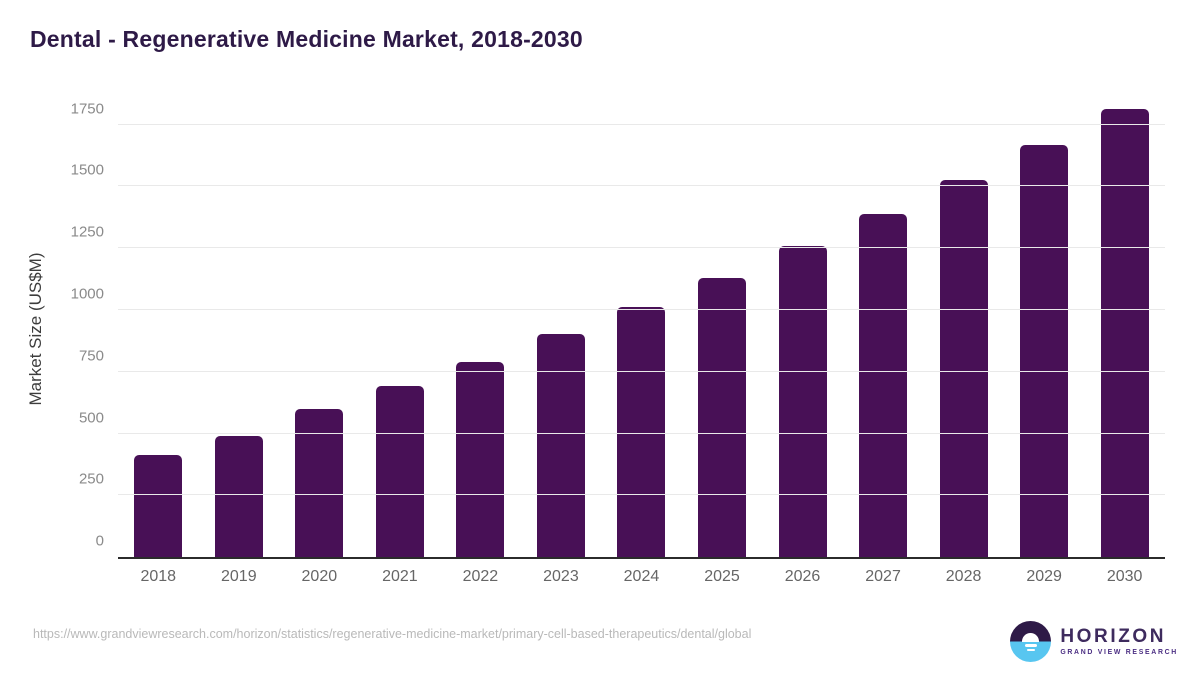 The height and width of the screenshot is (675, 1200). Describe the element at coordinates (1044, 576) in the screenshot. I see `x-tick-label-2029: 2029` at that location.